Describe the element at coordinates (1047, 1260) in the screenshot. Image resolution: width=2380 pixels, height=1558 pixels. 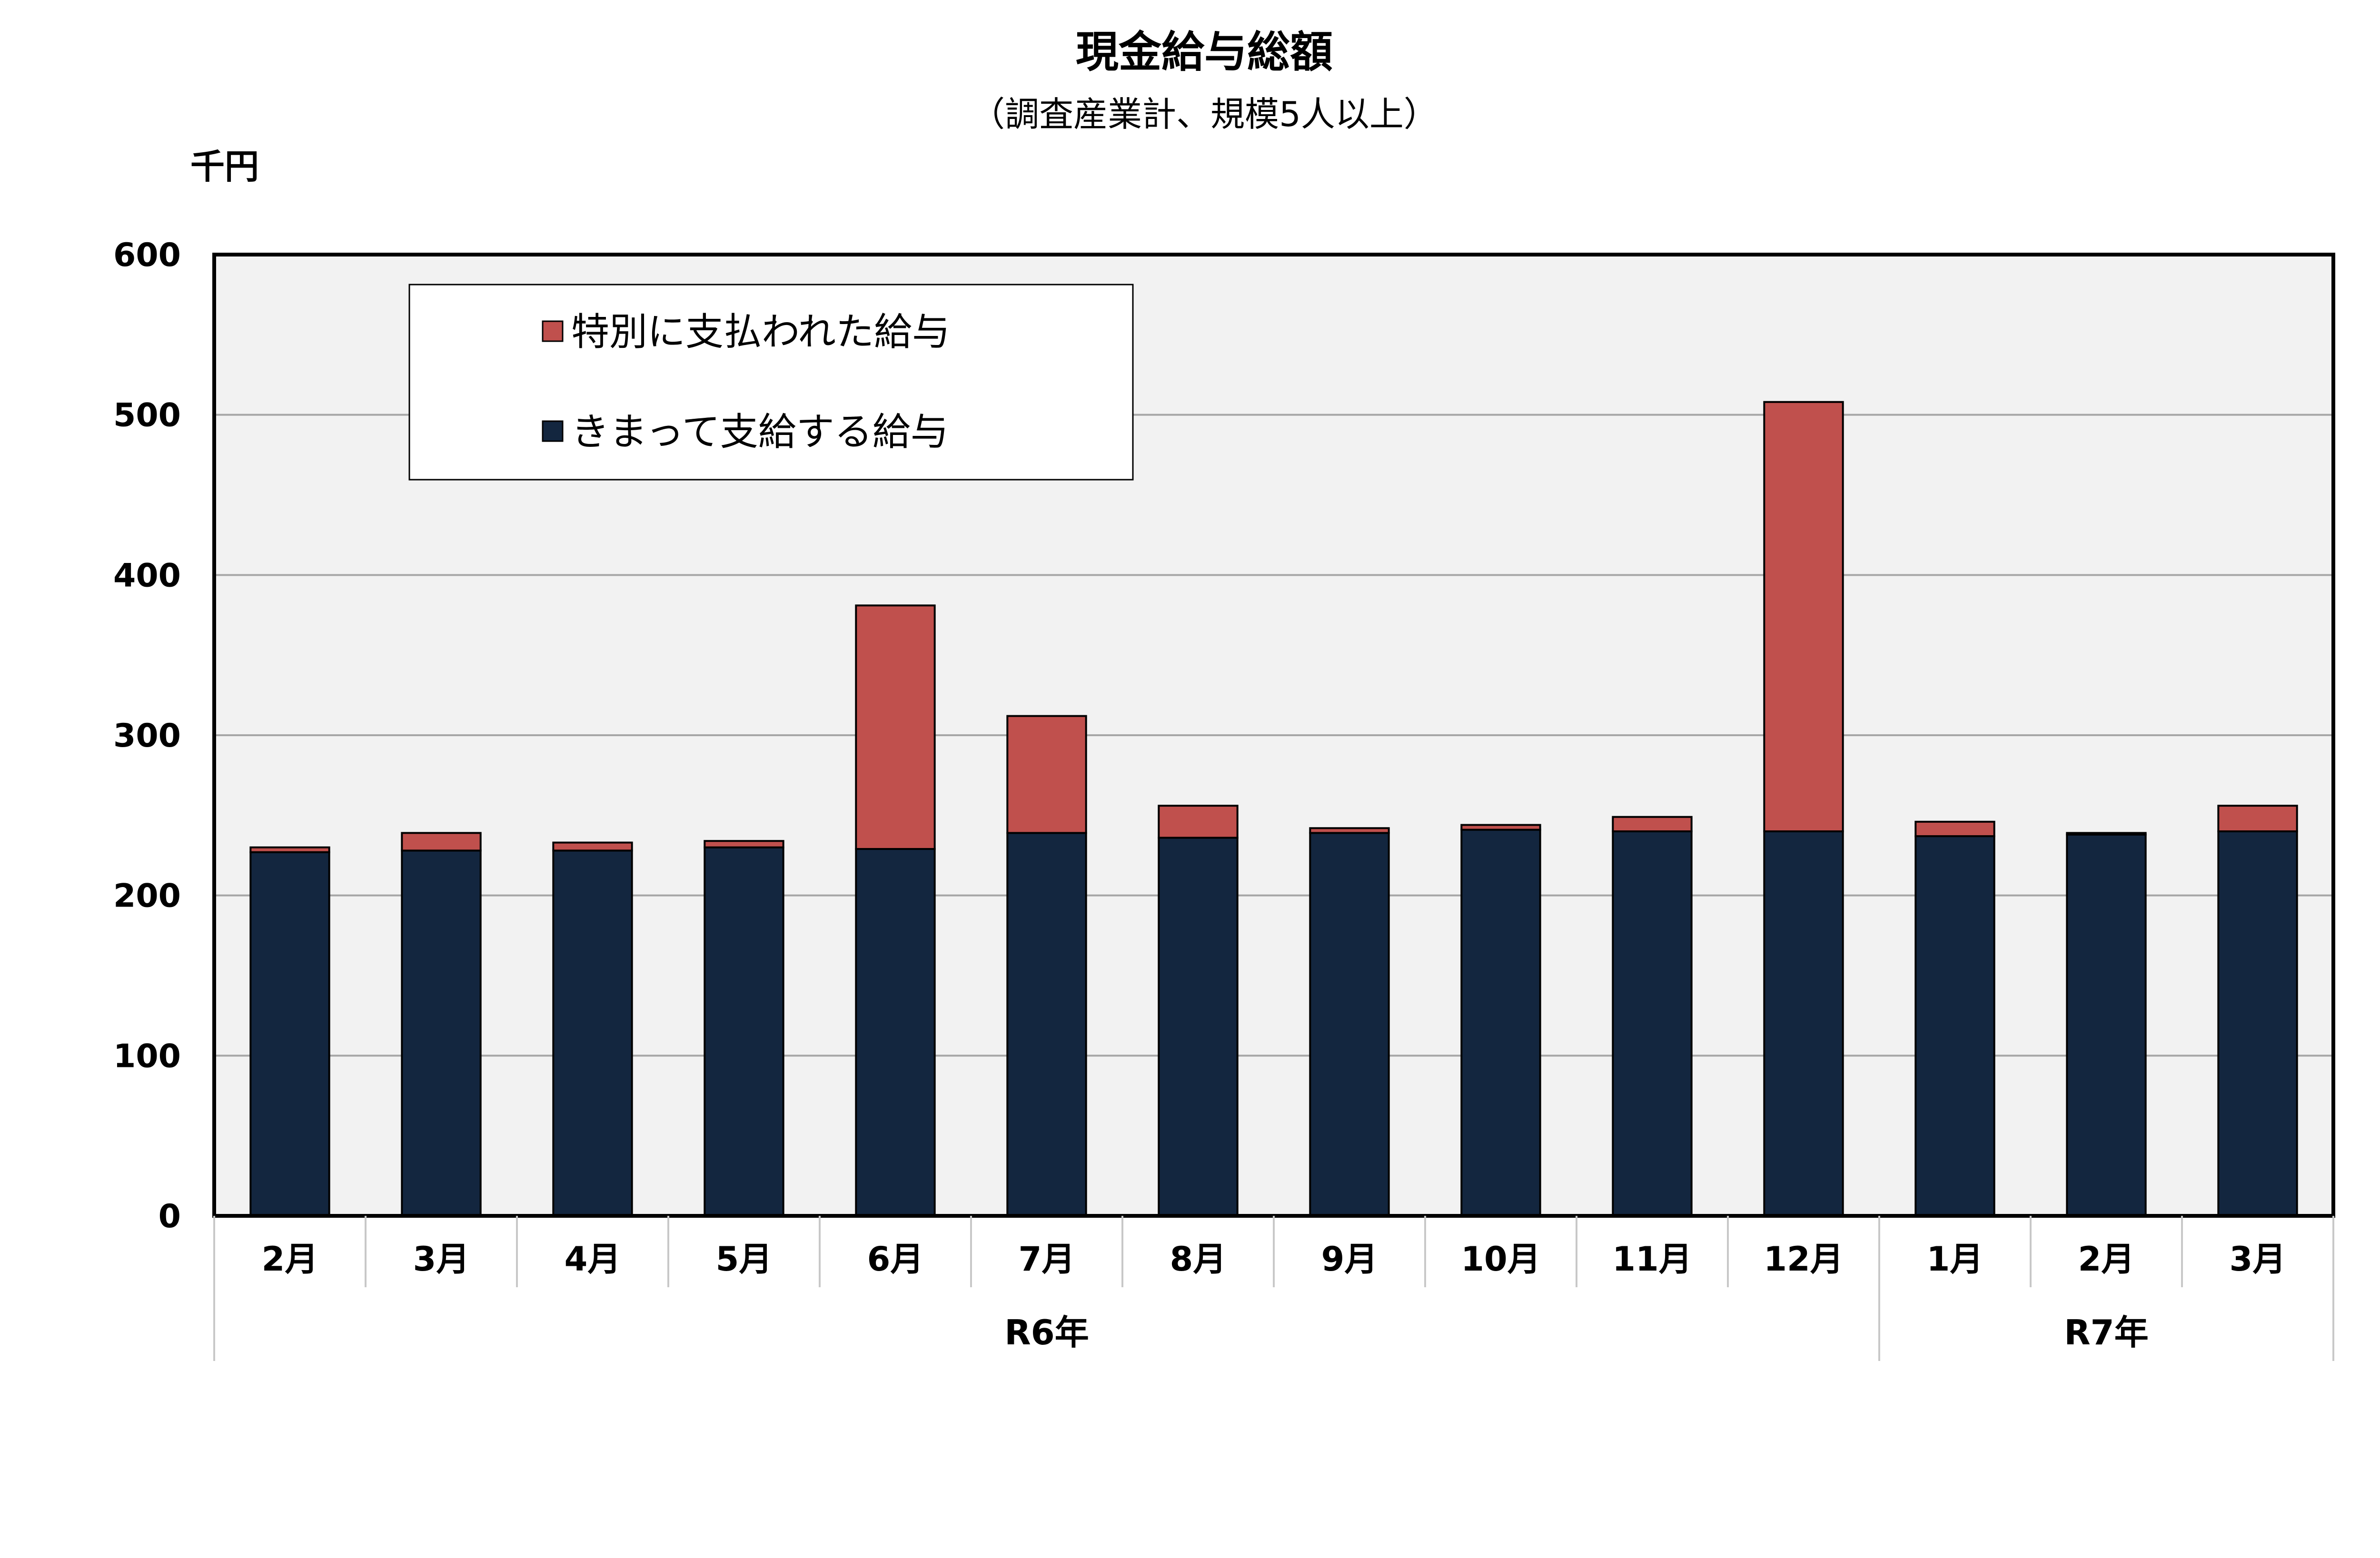
I see `x-tick-label: 7月` at that location.